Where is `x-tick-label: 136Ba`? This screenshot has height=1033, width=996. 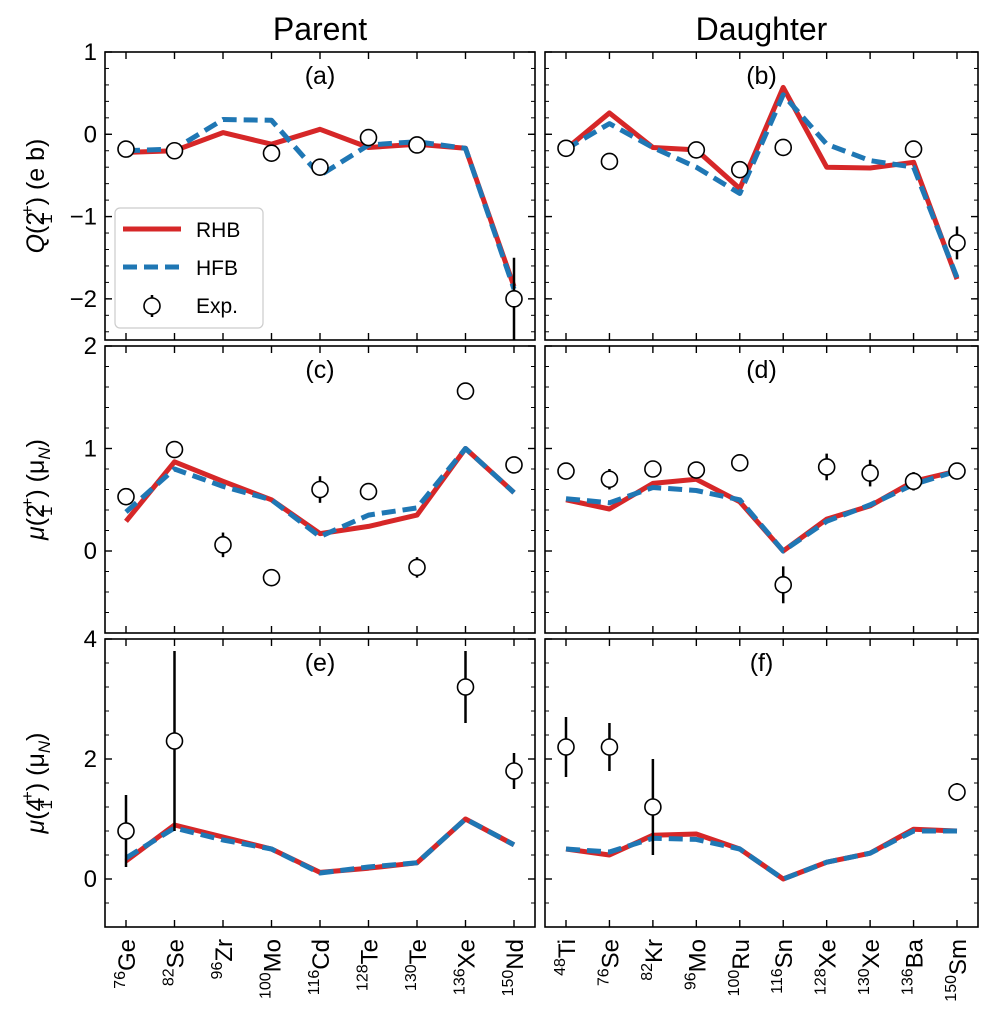
x-tick-label: 136Ba is located at coordinates (914, 966).